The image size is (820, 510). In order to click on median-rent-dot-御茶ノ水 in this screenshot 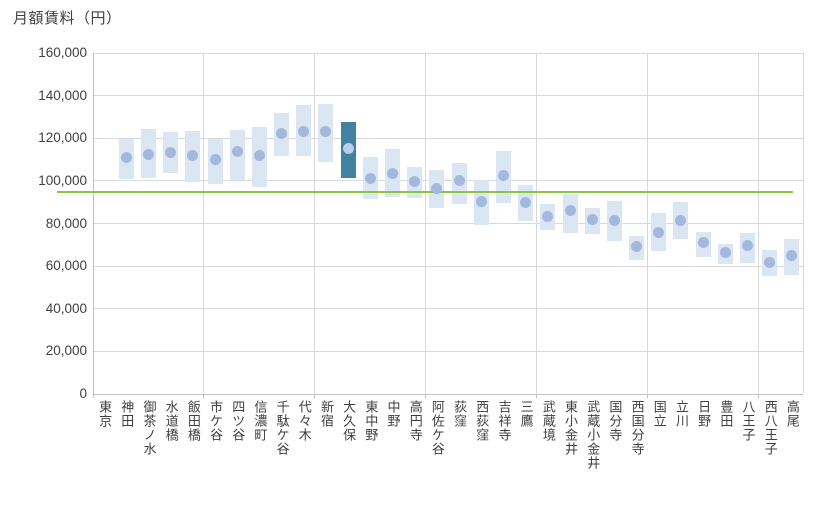, I will do `click(148, 154)`.